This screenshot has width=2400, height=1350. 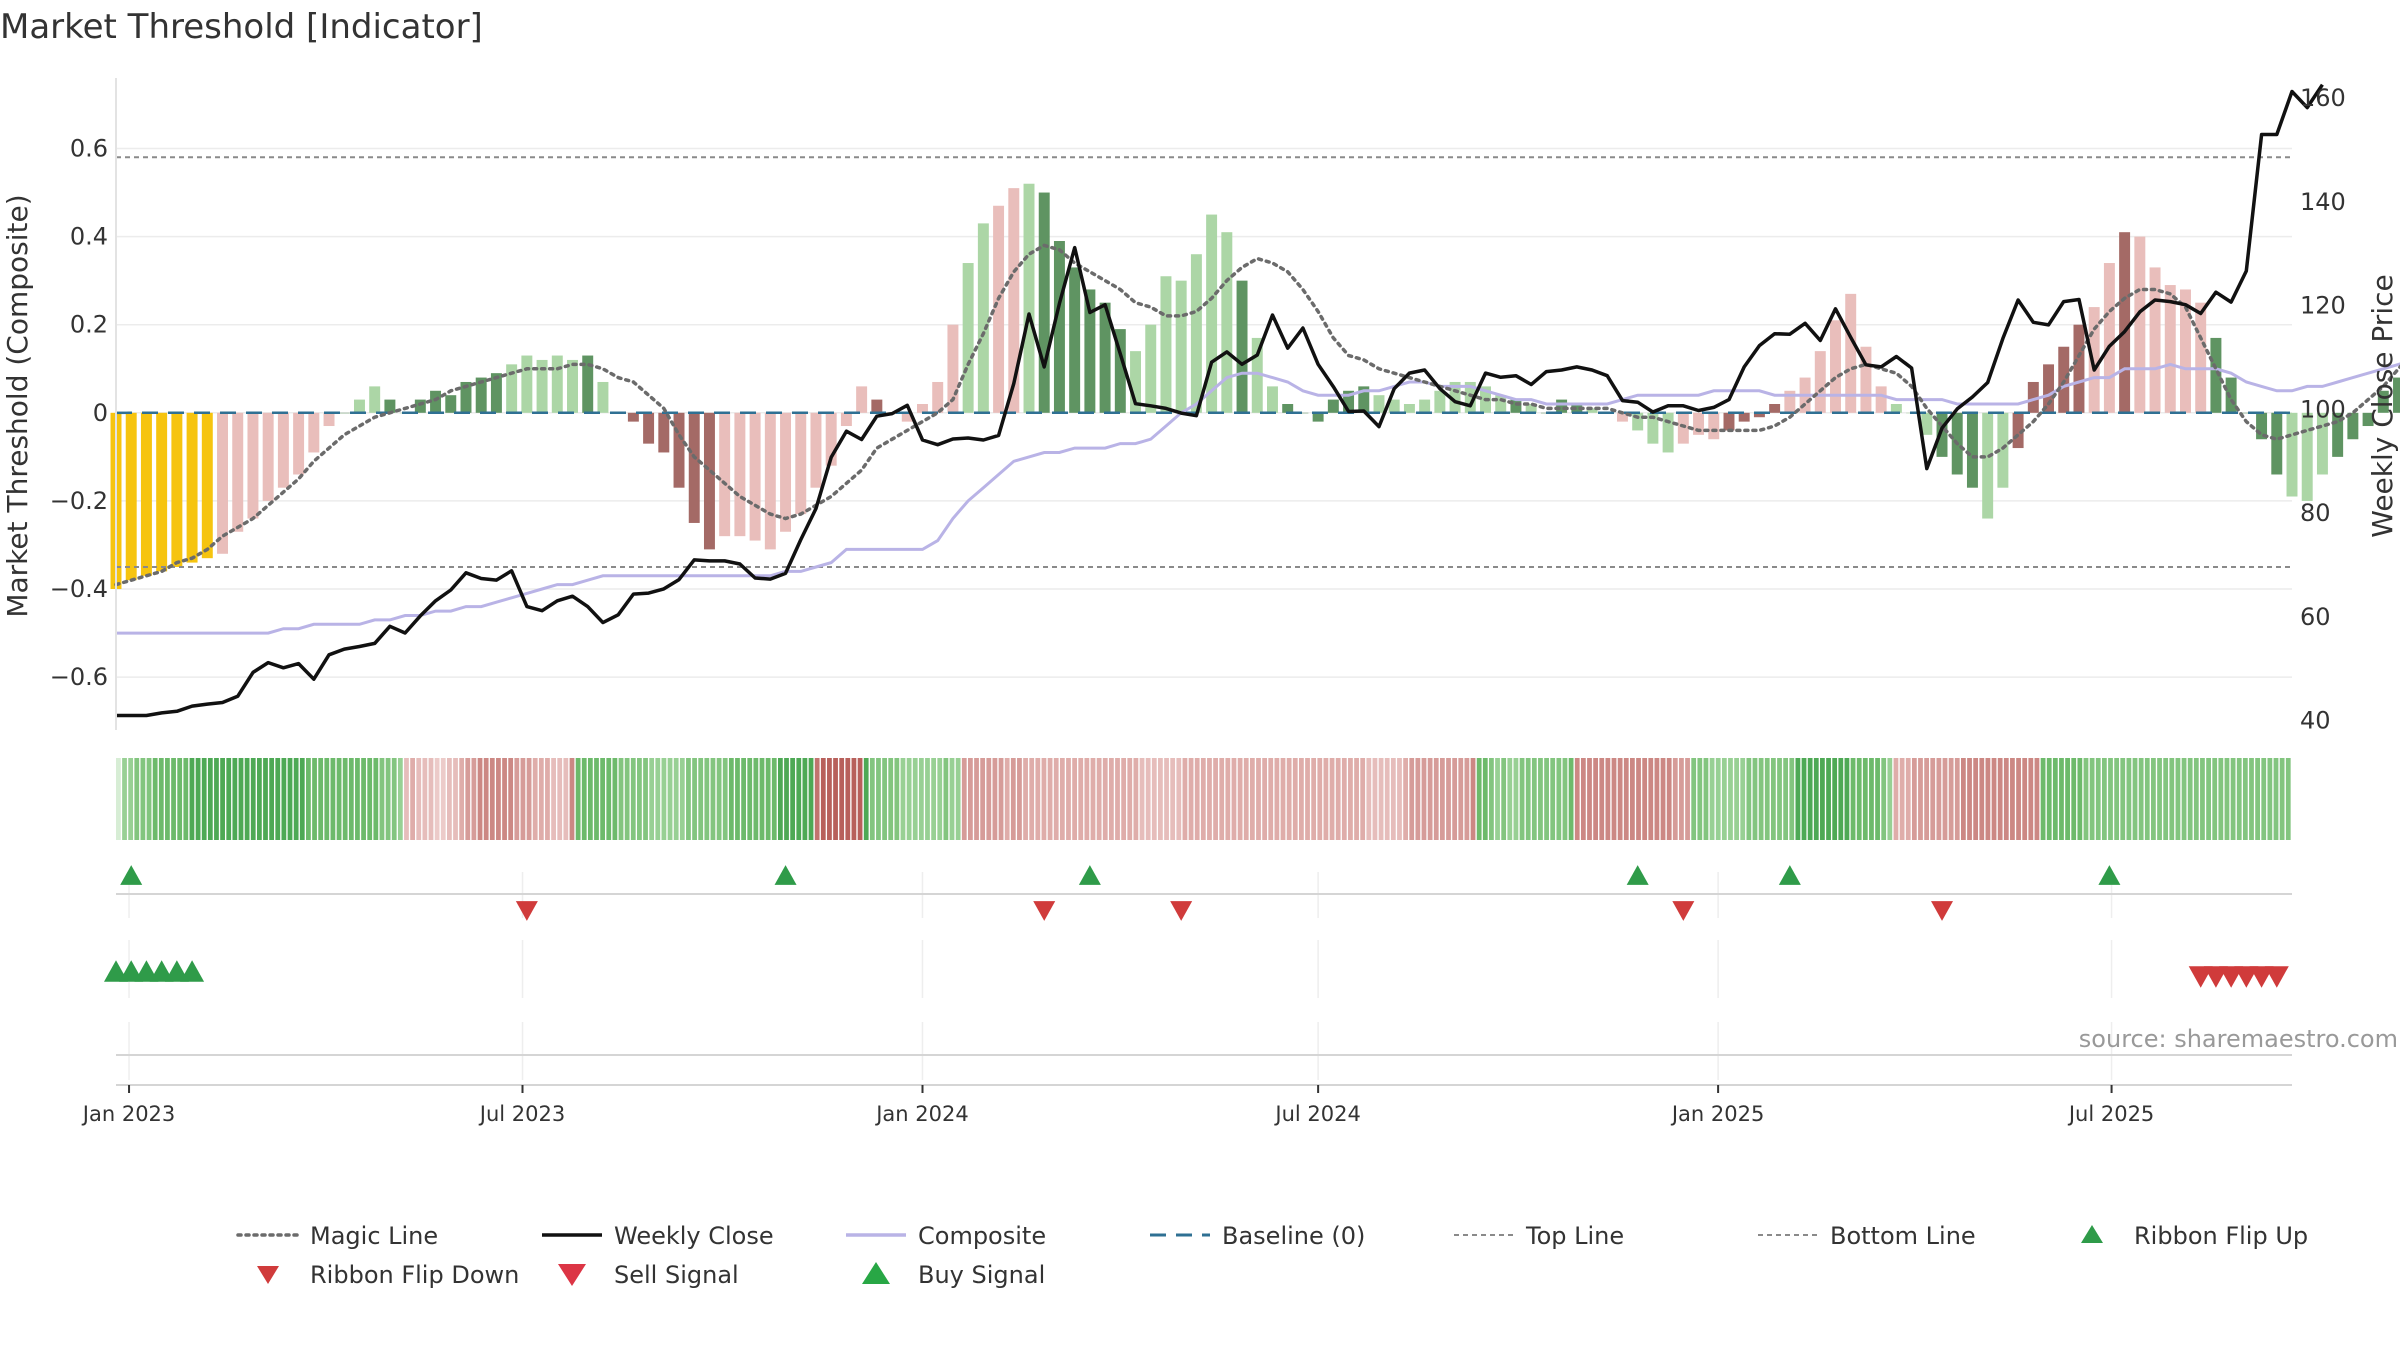 What do you see at coordinates (2194, 1236) in the screenshot?
I see `legend-item: Ribbon Flip Up` at bounding box center [2194, 1236].